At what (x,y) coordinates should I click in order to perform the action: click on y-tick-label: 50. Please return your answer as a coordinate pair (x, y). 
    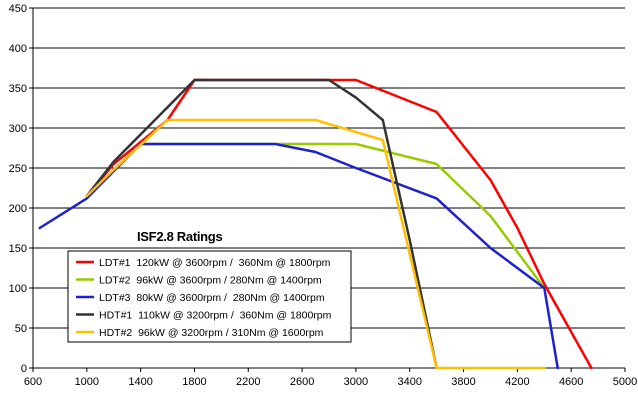
    Looking at the image, I should click on (21, 329).